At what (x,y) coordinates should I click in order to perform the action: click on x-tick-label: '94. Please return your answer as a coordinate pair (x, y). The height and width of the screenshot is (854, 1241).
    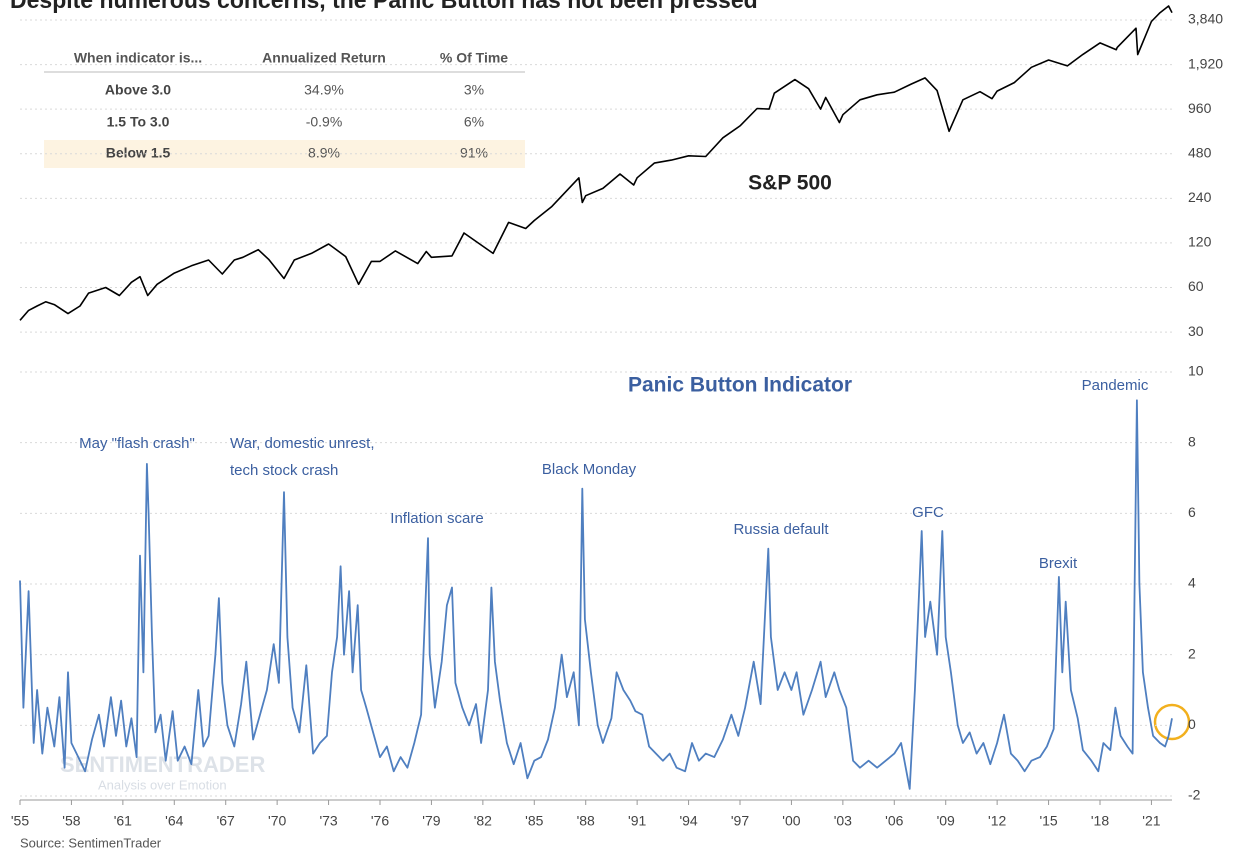
    Looking at the image, I should click on (688, 821).